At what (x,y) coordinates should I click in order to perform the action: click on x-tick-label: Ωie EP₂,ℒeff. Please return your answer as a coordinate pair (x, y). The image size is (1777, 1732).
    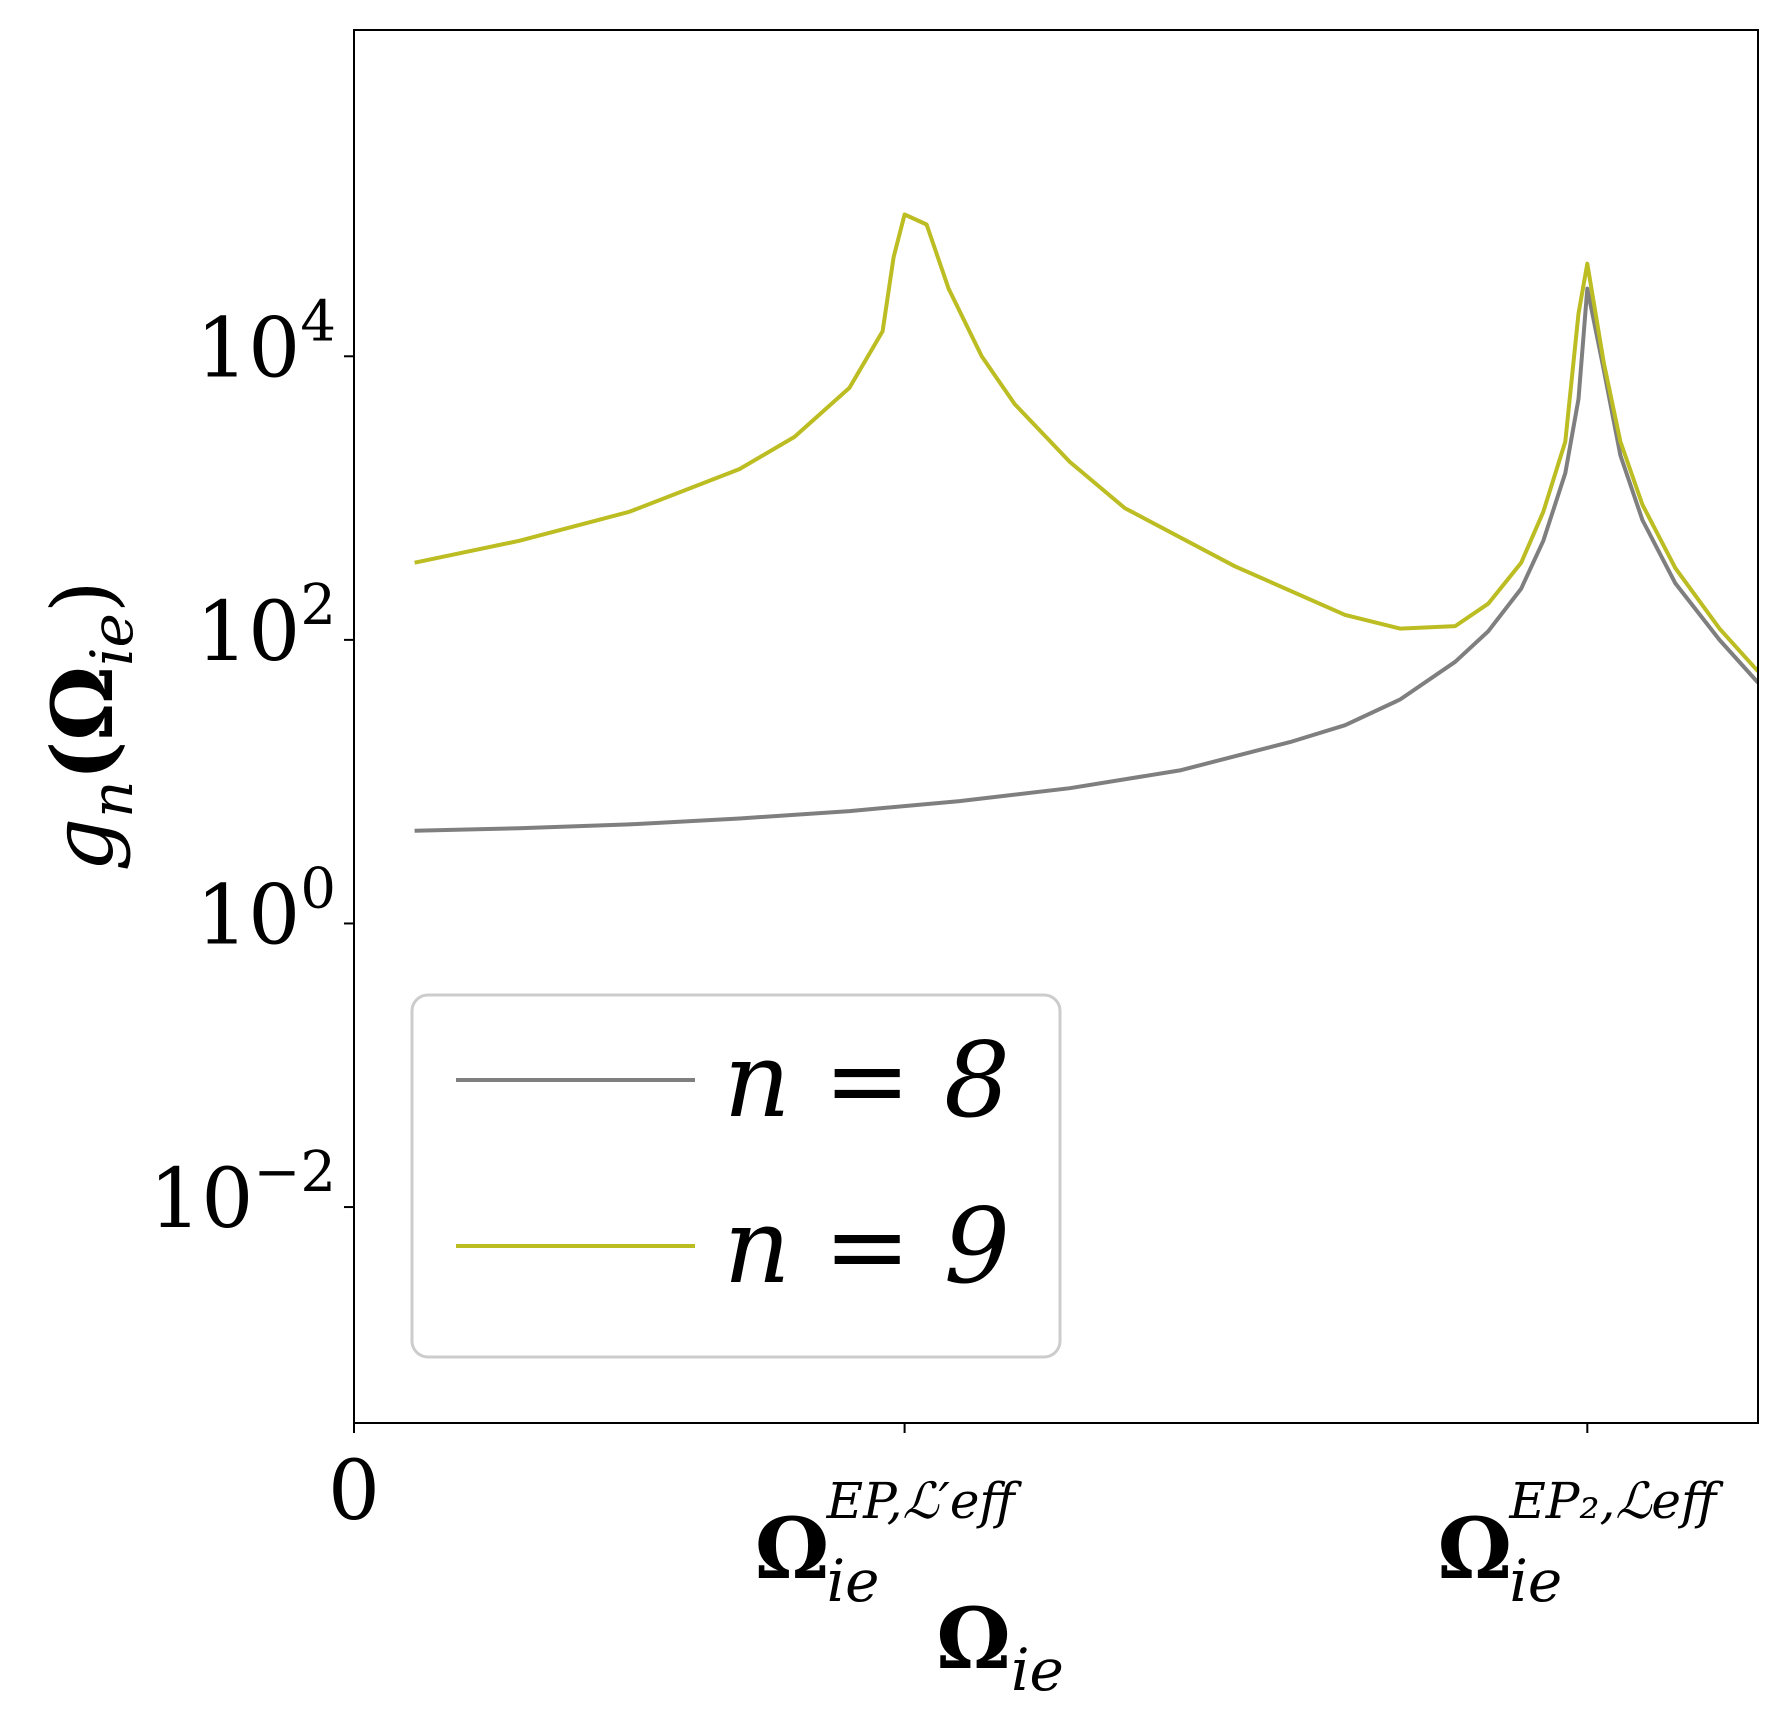
    Looking at the image, I should click on (1580, 1543).